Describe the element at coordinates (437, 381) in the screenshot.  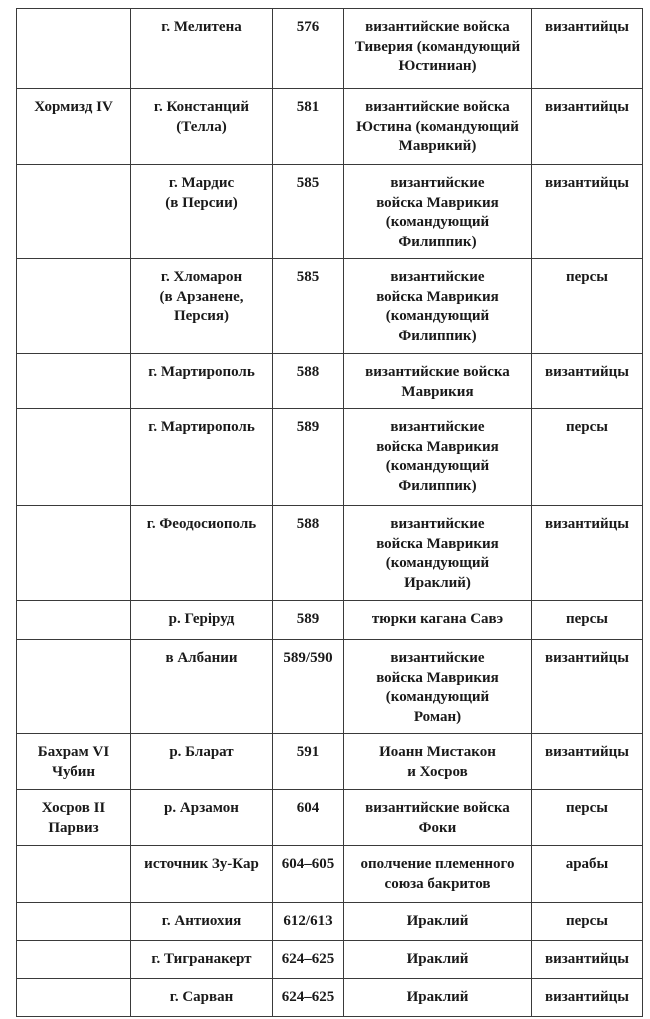
I see `cell-opponent: византийские войска Маврикия` at that location.